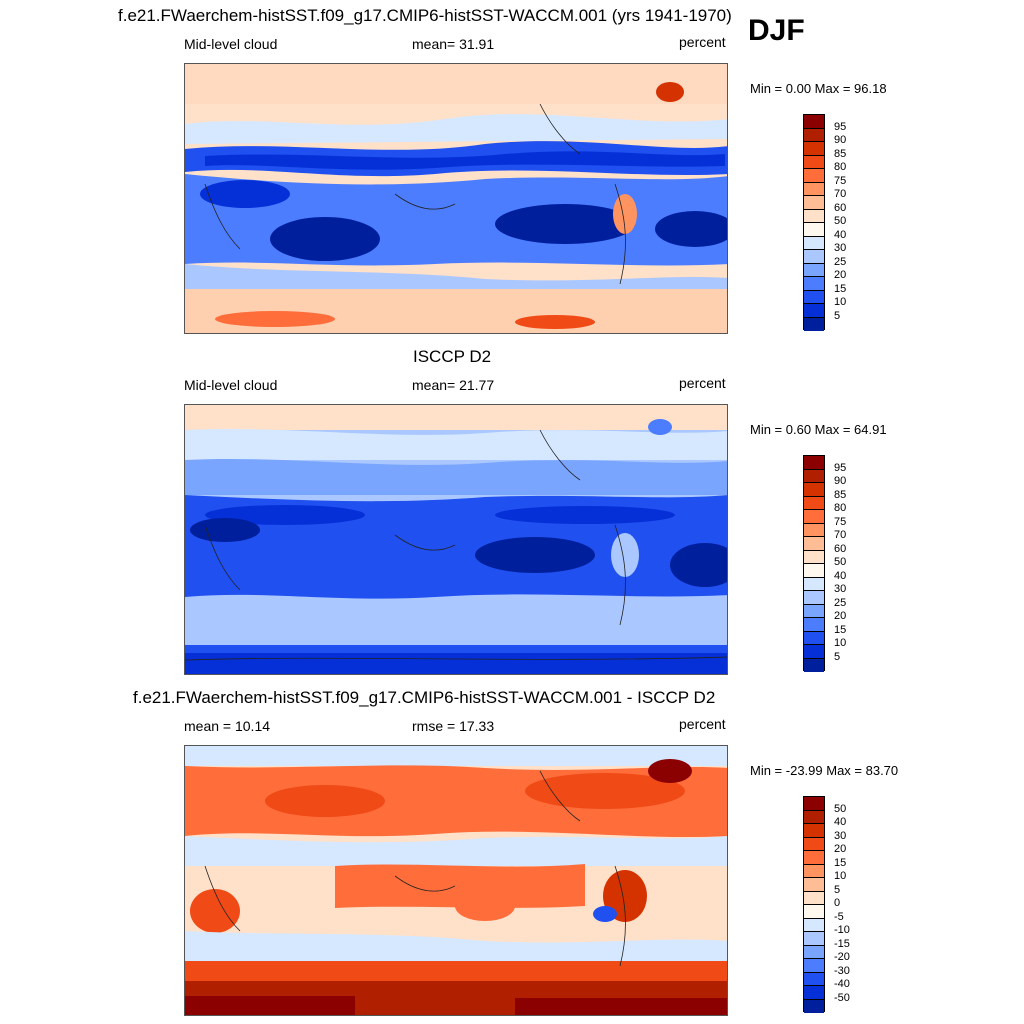 The image size is (1024, 1024). I want to click on colorbar-tick-label: 0, so click(837, 903).